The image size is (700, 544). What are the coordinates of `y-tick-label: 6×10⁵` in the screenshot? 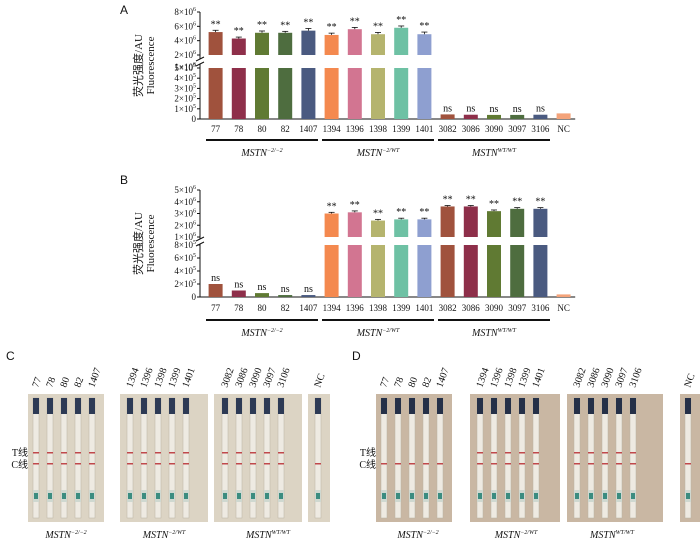 It's located at (185, 258).